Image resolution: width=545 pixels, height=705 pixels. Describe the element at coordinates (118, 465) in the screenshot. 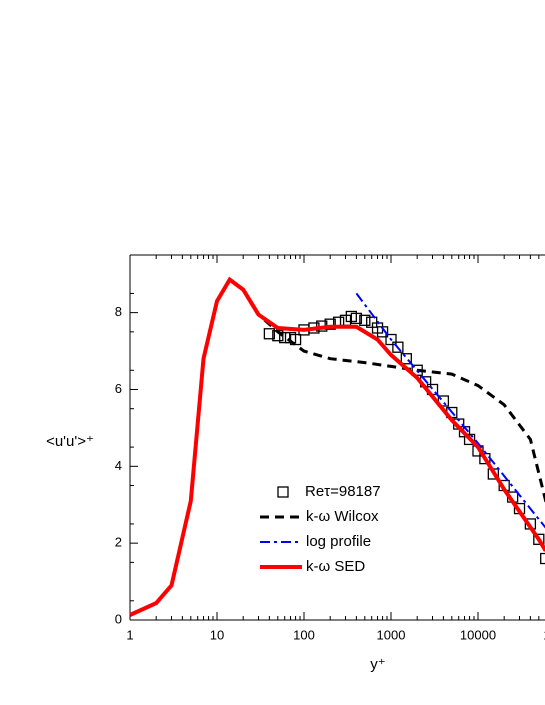

I see `y-tick-label: 4` at that location.